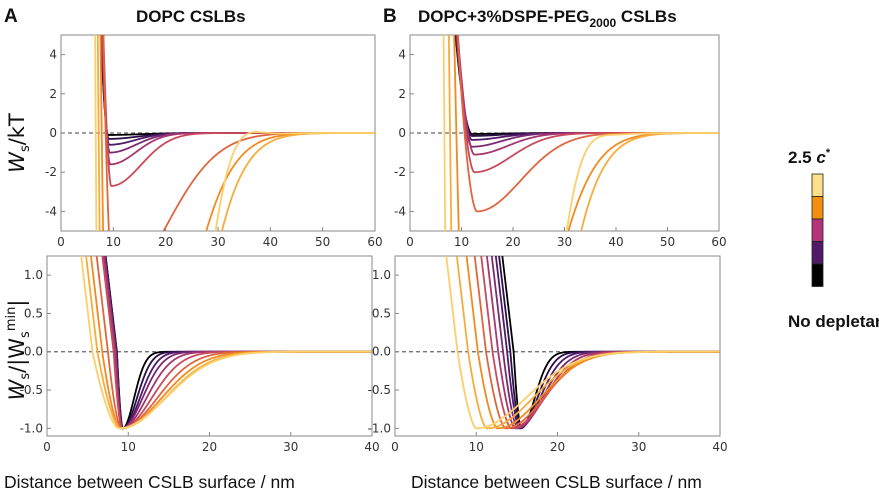  Describe the element at coordinates (18, 350) in the screenshot. I see `ylabel-bottom: Ws/|Wsmin|` at that location.